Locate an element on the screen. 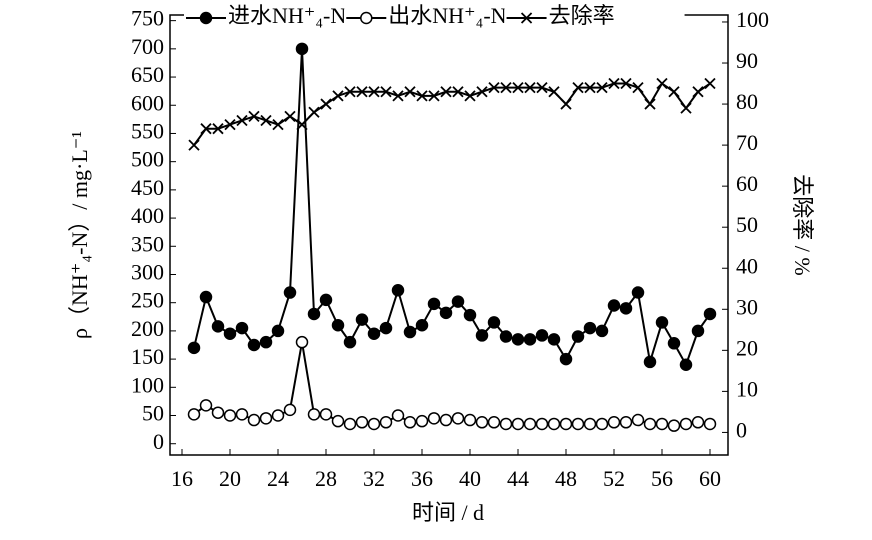  y-axis-label: ρ（NH⁺₄-N）/ mg·L⁻¹ is located at coordinates (79, 235).